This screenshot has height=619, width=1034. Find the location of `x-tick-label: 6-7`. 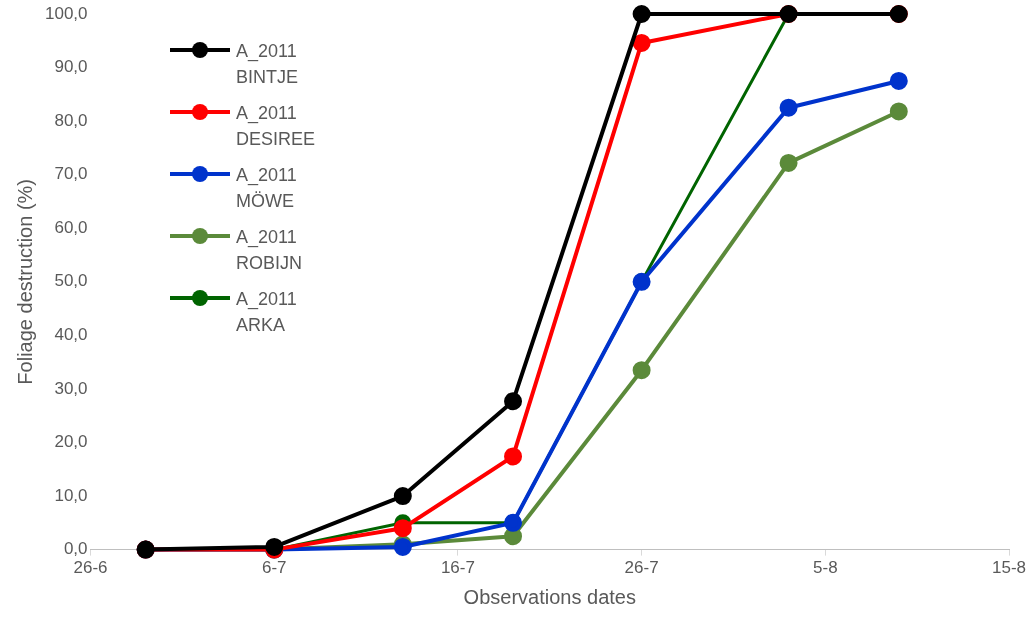

x-tick-label: 6-7 is located at coordinates (274, 568).